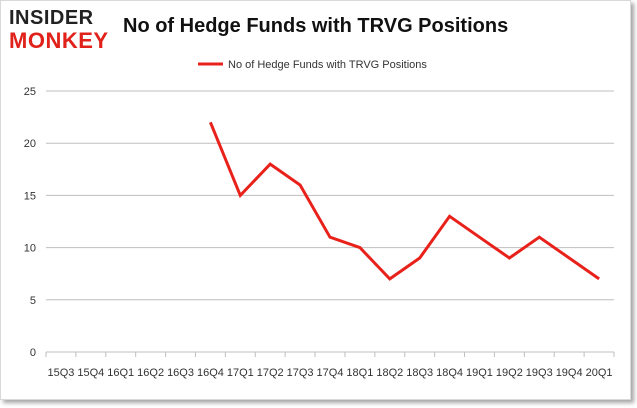 The image size is (637, 408). I want to click on y-tick-label: 15, so click(30, 196).